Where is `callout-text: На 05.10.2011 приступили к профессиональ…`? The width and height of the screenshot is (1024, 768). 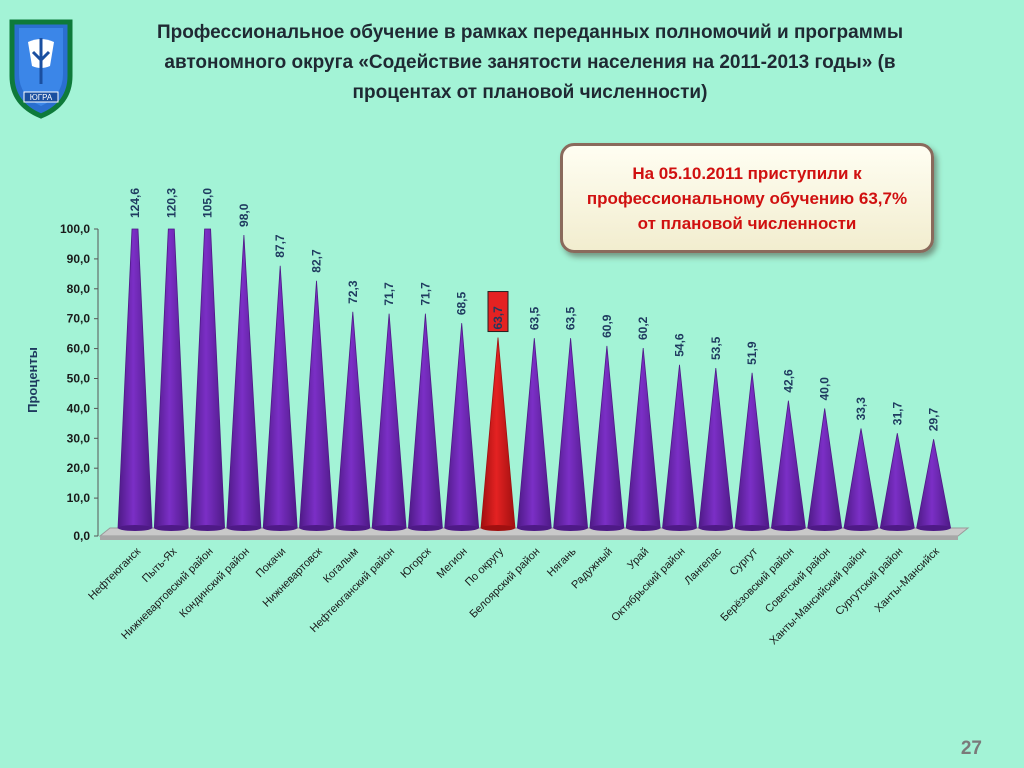 callout-text: На 05.10.2011 приступили к профессиональ… is located at coordinates (747, 198).